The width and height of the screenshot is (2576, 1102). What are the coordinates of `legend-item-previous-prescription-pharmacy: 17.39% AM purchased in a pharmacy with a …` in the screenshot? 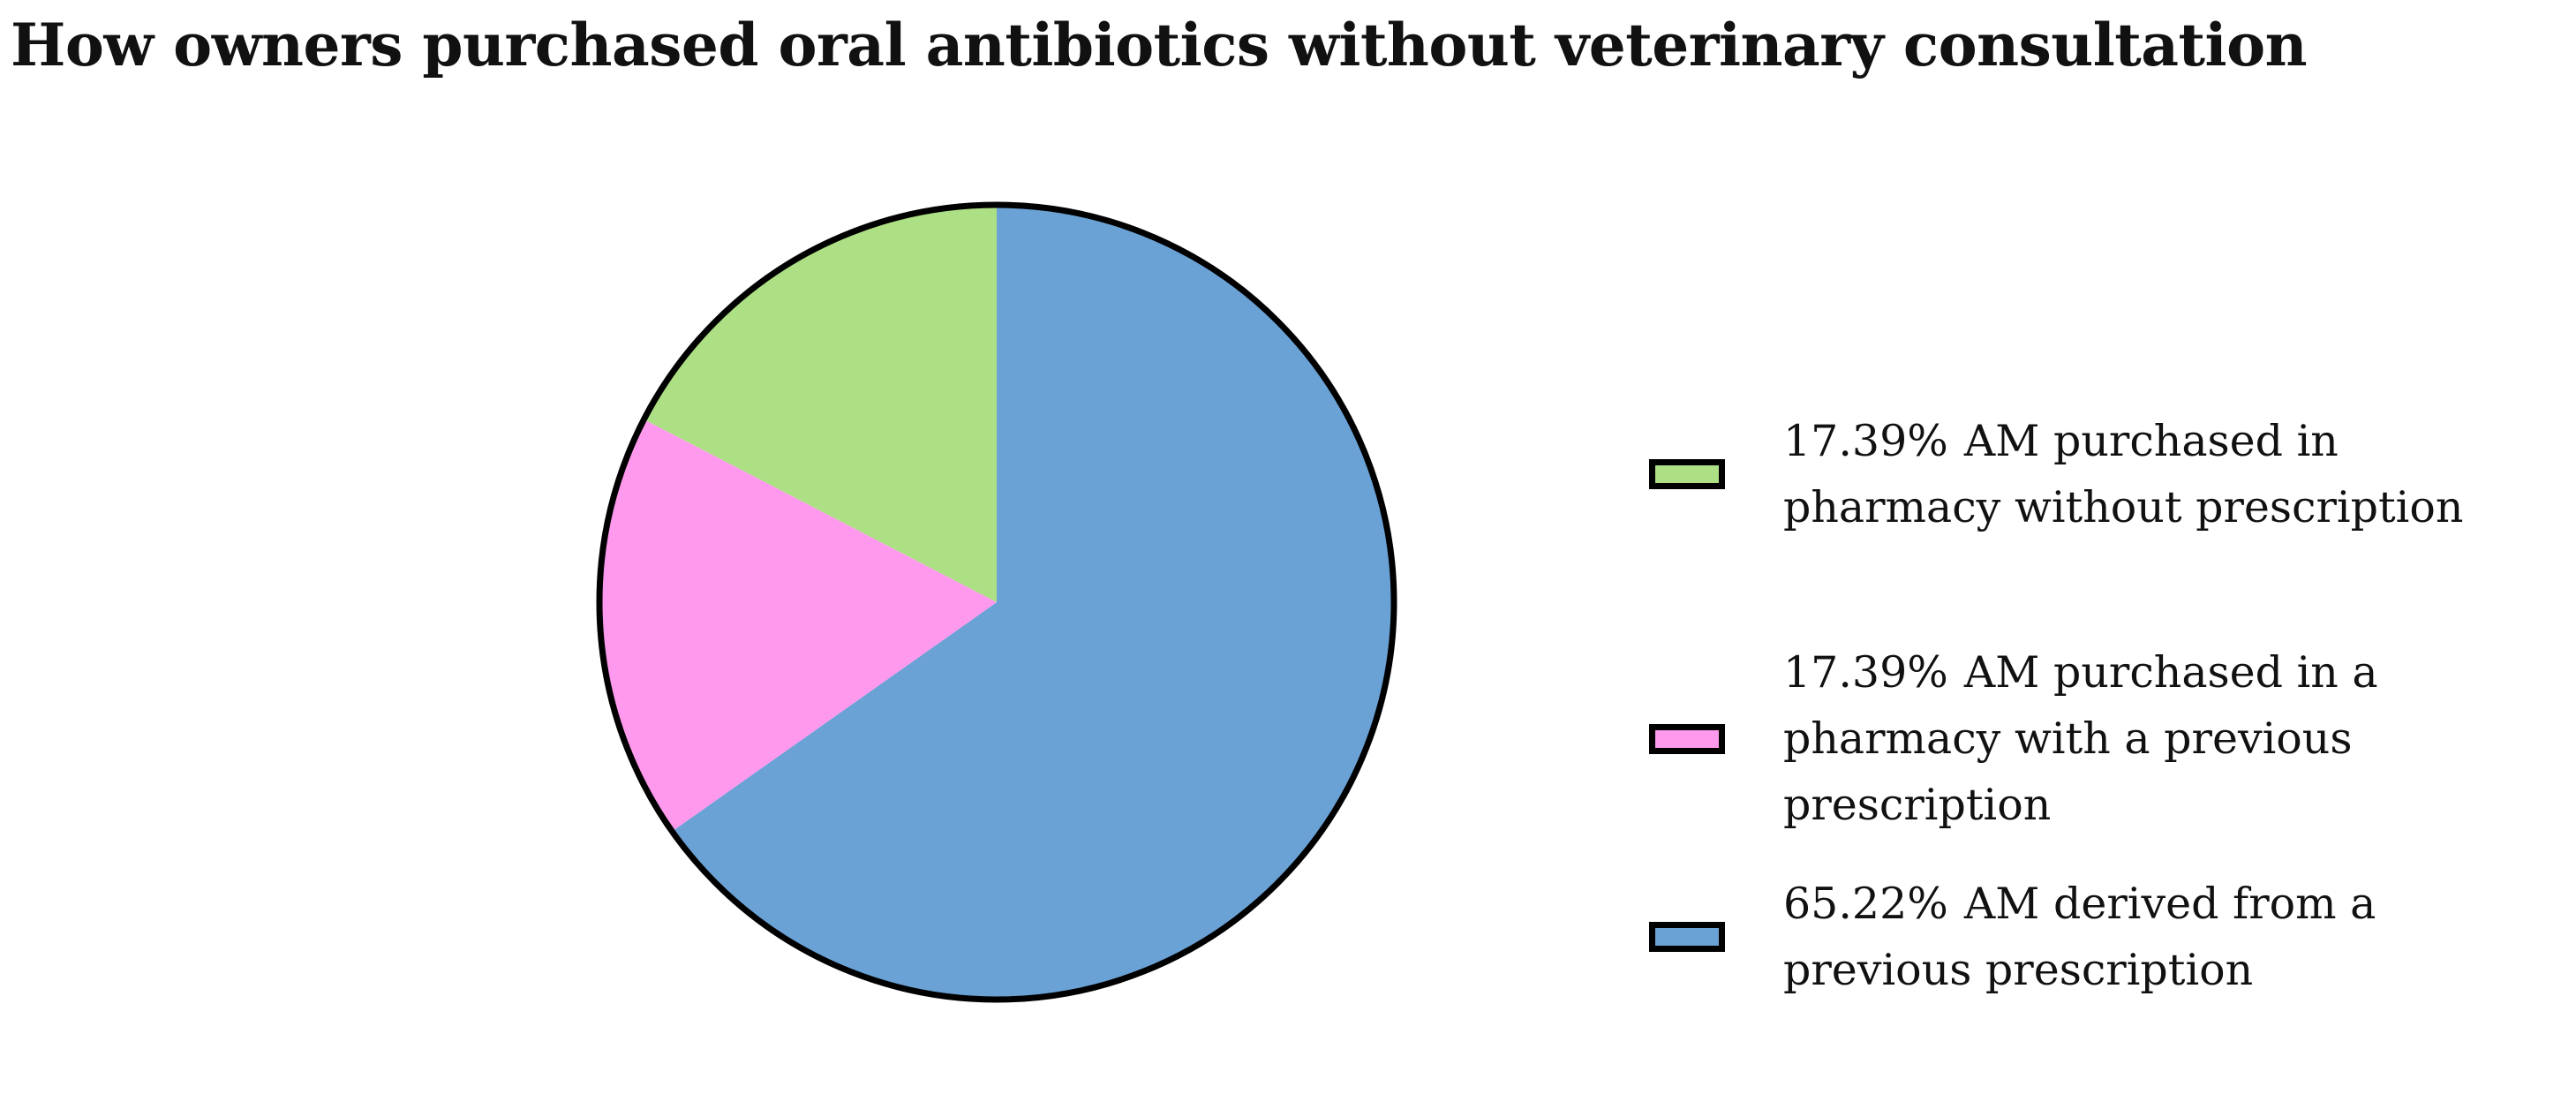 It's located at (2108, 755).